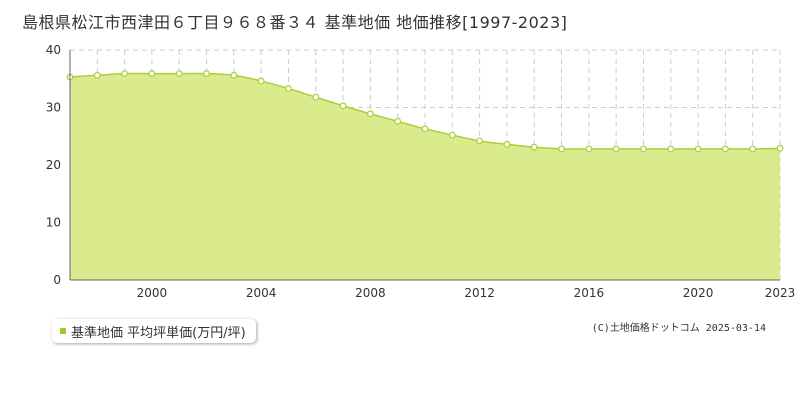 This screenshot has height=400, width=800. I want to click on y-tick-labels: 0 10 20 30 40, so click(53, 165).